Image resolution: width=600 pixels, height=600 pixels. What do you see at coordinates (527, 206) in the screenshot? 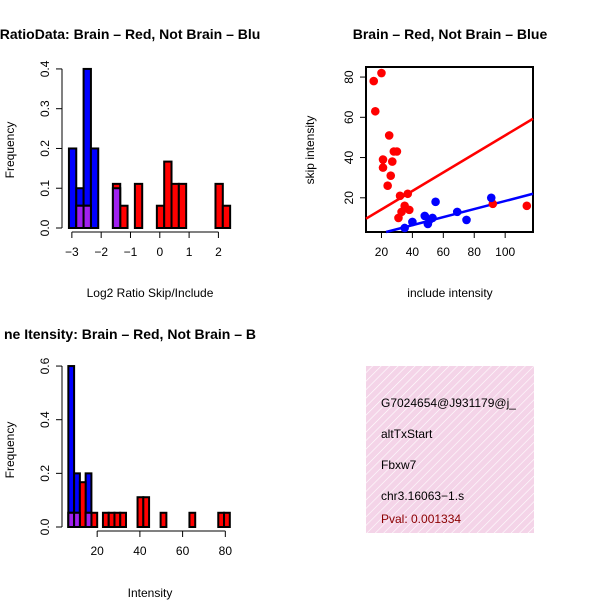
I see `point-brain-18: Brain (114, 16)` at bounding box center [527, 206].